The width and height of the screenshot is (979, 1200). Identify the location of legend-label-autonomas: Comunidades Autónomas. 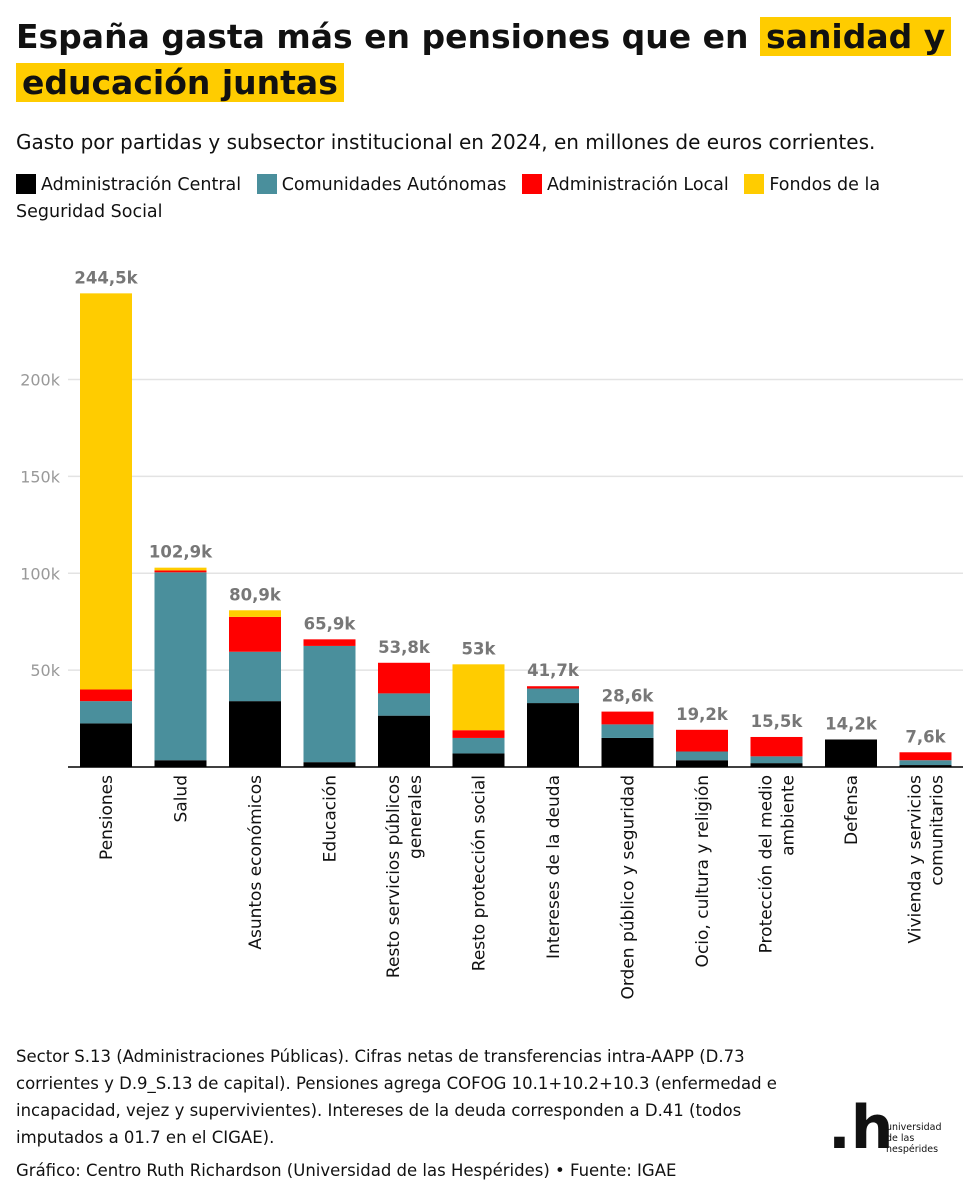
(394, 185).